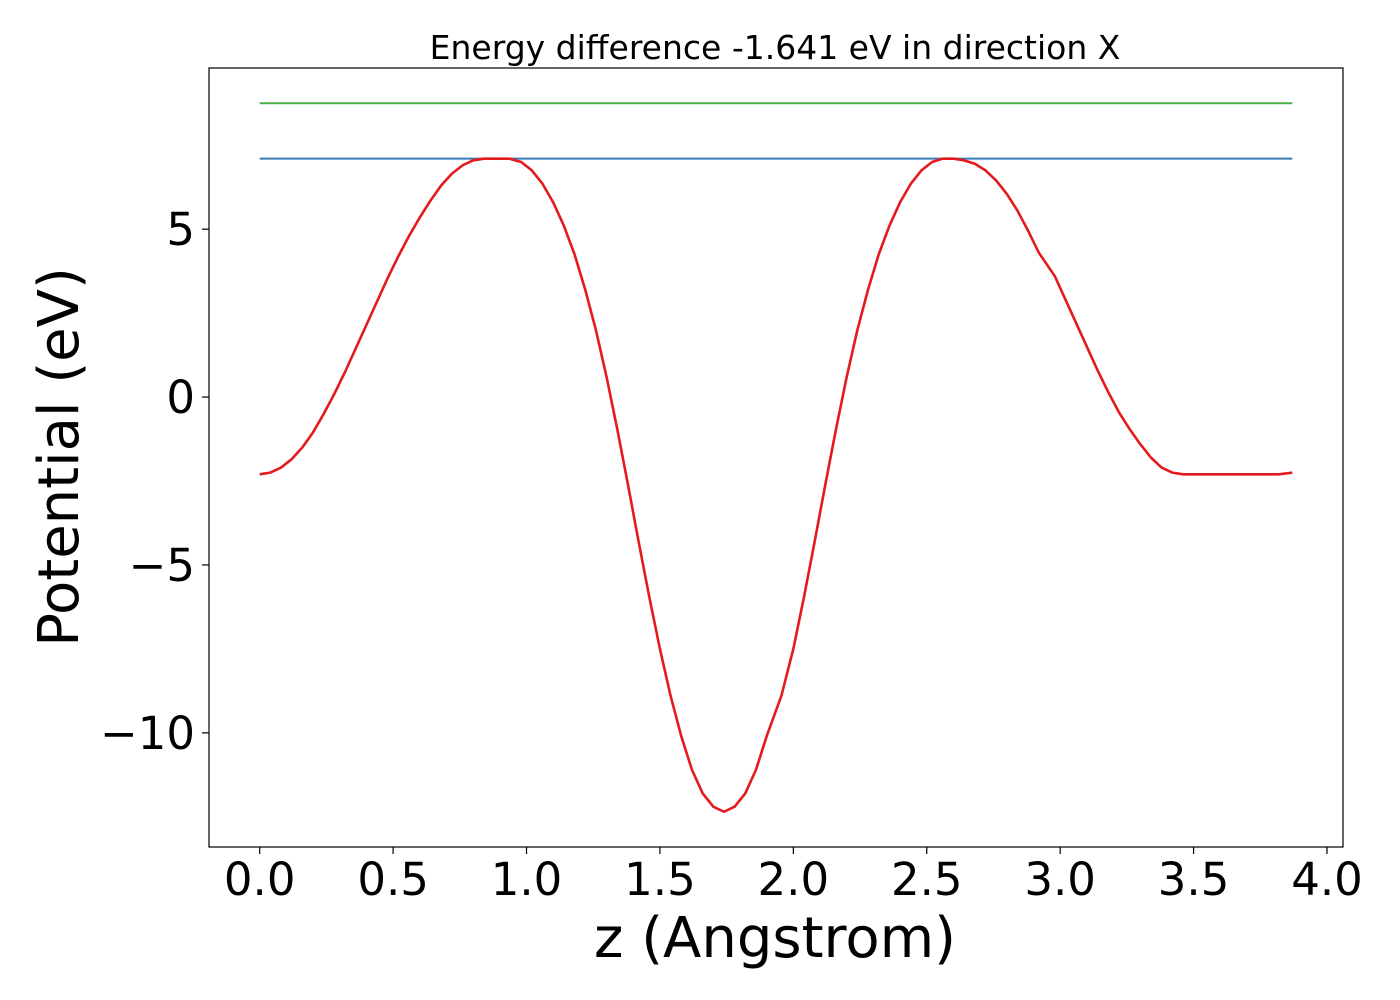 Image resolution: width=1400 pixels, height=1000 pixels. Describe the element at coordinates (147, 733) in the screenshot. I see `y-tick-label: −10` at that location.